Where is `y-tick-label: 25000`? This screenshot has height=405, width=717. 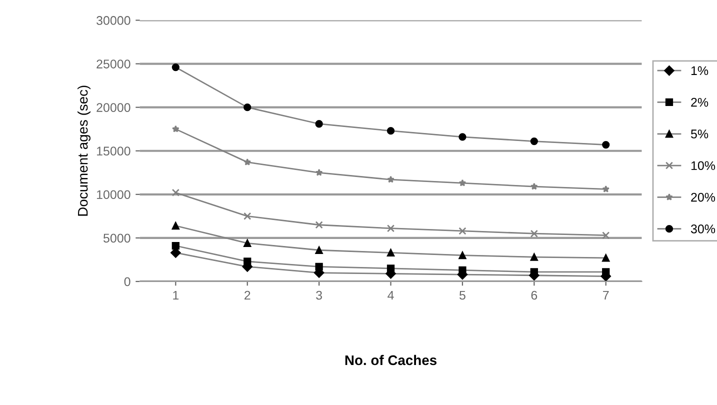 y-tick-label: 25000 is located at coordinates (113, 64).